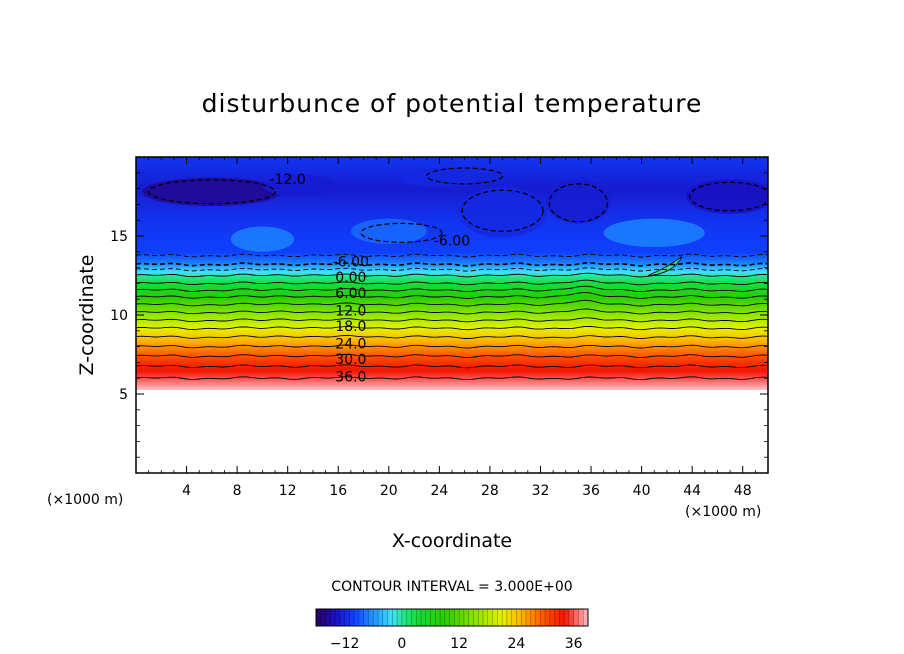 The width and height of the screenshot is (904, 654). What do you see at coordinates (389, 491) in the screenshot?
I see `x-tick-label: 20` at bounding box center [389, 491].